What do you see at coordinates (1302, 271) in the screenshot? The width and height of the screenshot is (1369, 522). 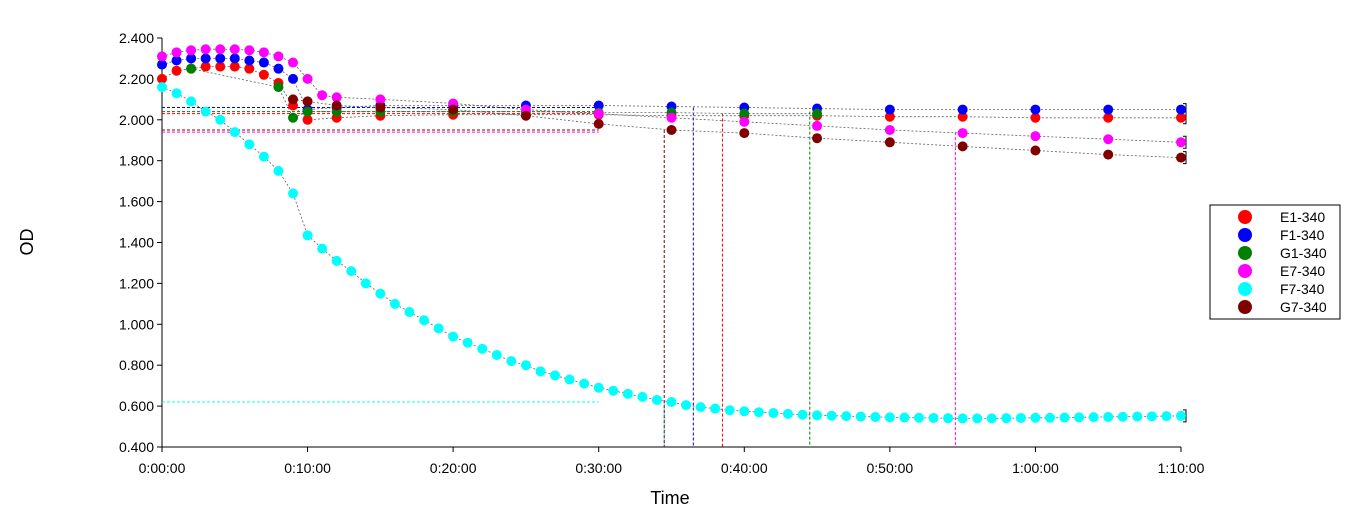 I see `legend-label: E7-340` at bounding box center [1302, 271].